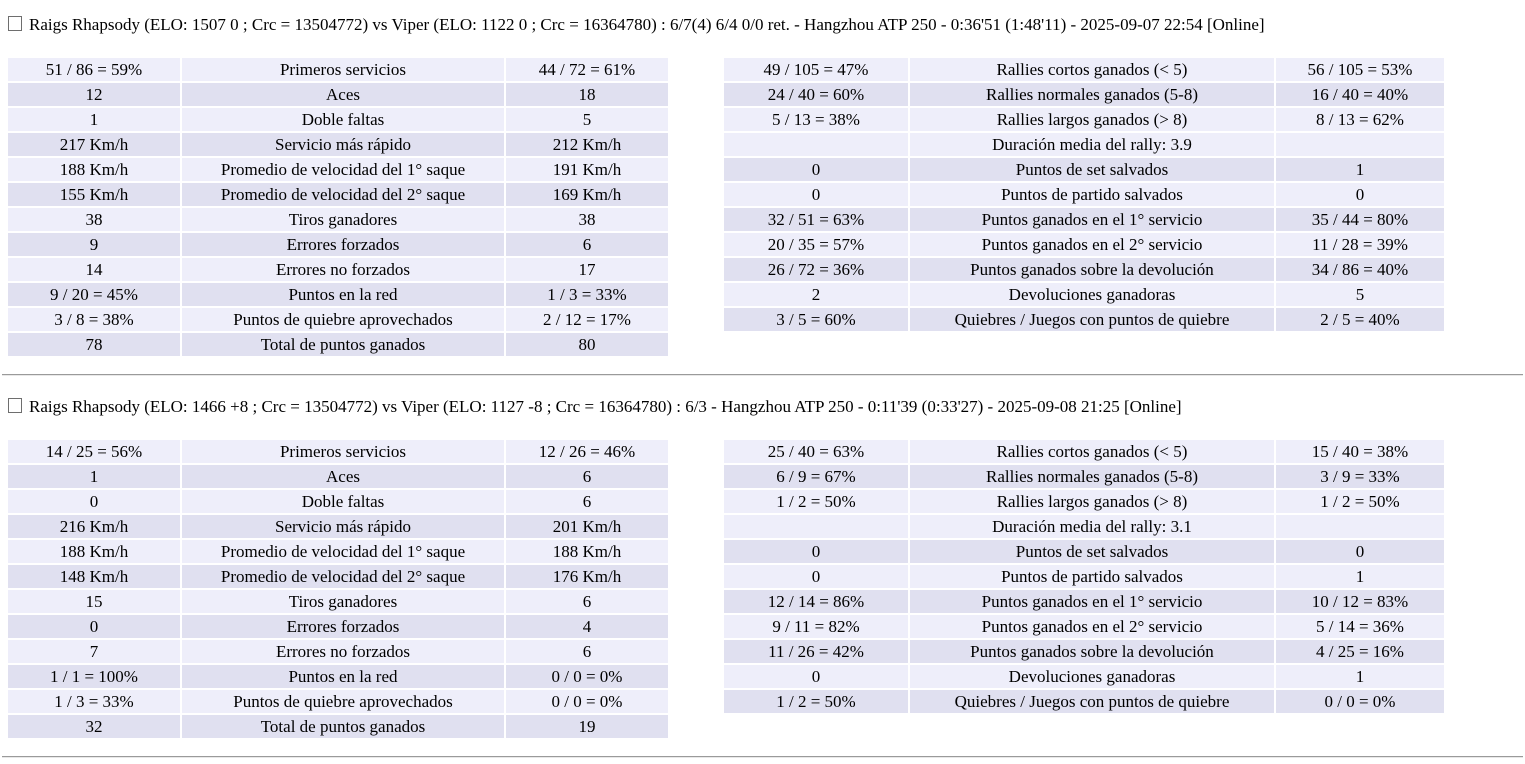 The image size is (1525, 764). Describe the element at coordinates (94, 451) in the screenshot. I see `player1-value: 14 / 25 = 56%` at that location.